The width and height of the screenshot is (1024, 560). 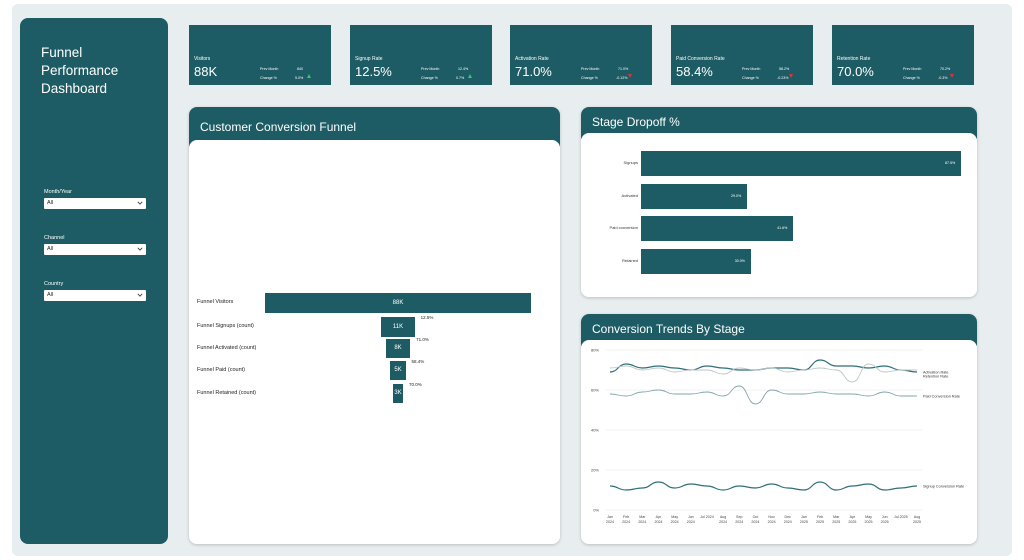 I want to click on filter-month-year: Month/Year All, so click(x=95, y=199).